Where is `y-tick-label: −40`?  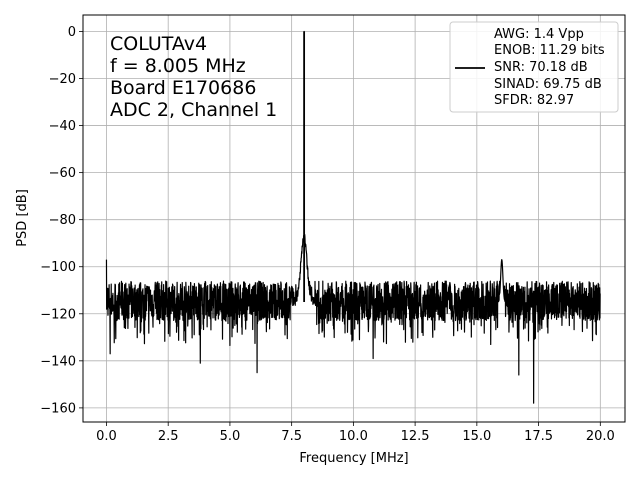
y-tick-label: −40 is located at coordinates (62, 126).